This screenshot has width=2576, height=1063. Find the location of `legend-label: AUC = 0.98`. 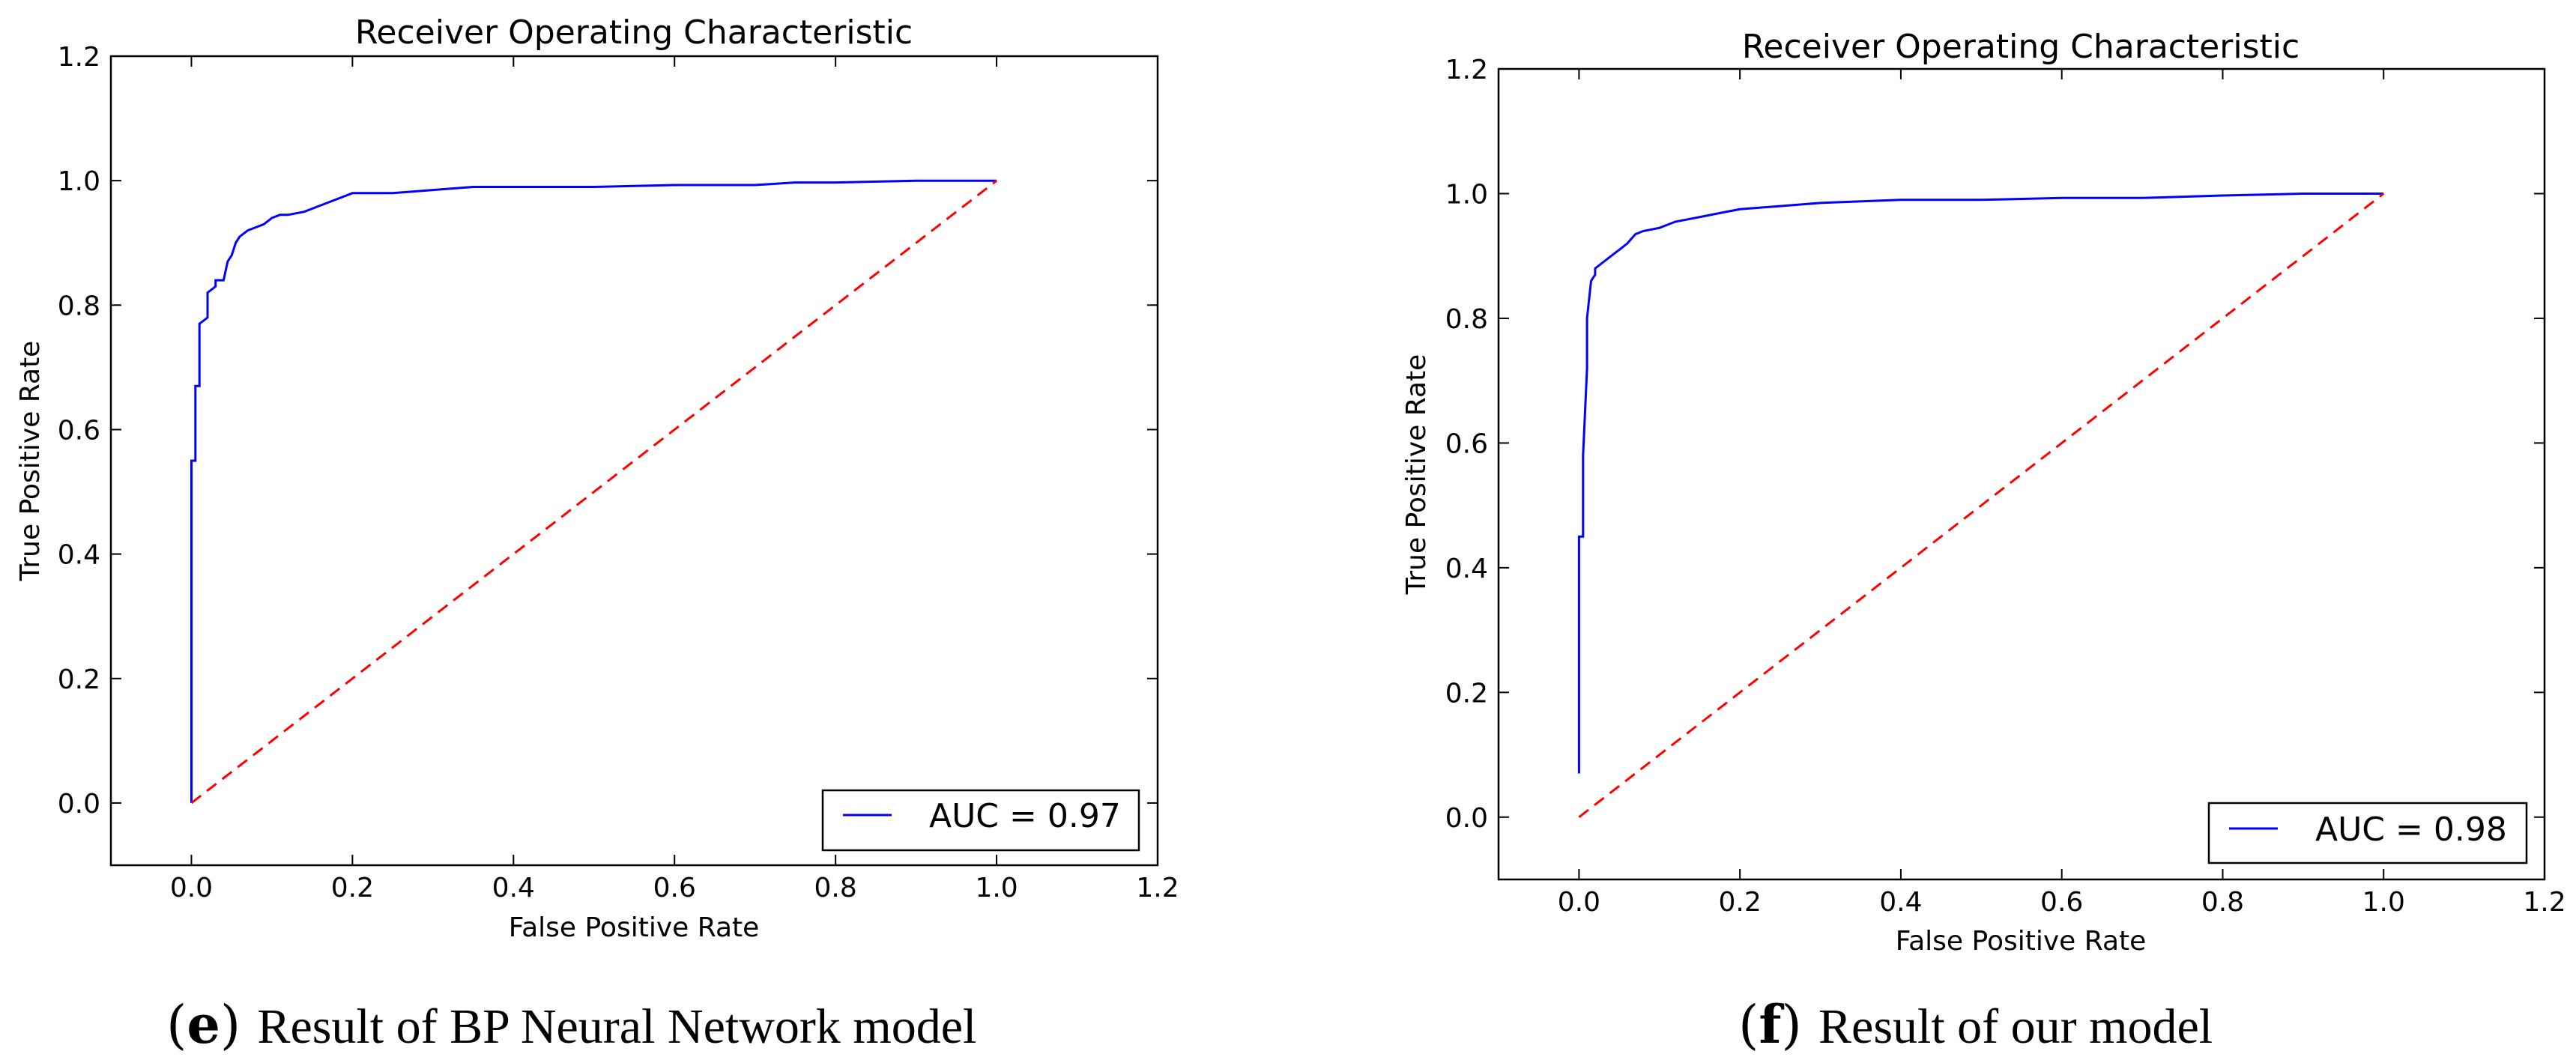

legend-label: AUC = 0.98 is located at coordinates (2411, 830).